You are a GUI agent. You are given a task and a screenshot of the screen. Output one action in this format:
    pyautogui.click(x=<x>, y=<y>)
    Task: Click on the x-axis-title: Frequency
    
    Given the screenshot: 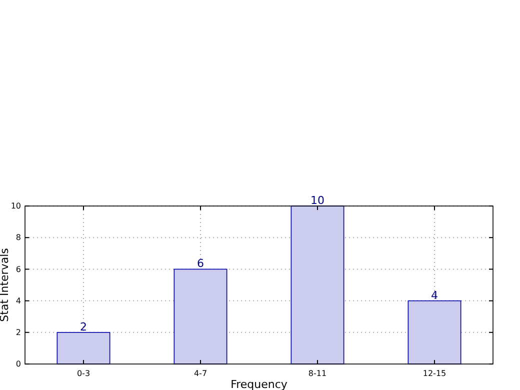 What is the action you would take?
    pyautogui.click(x=259, y=384)
    